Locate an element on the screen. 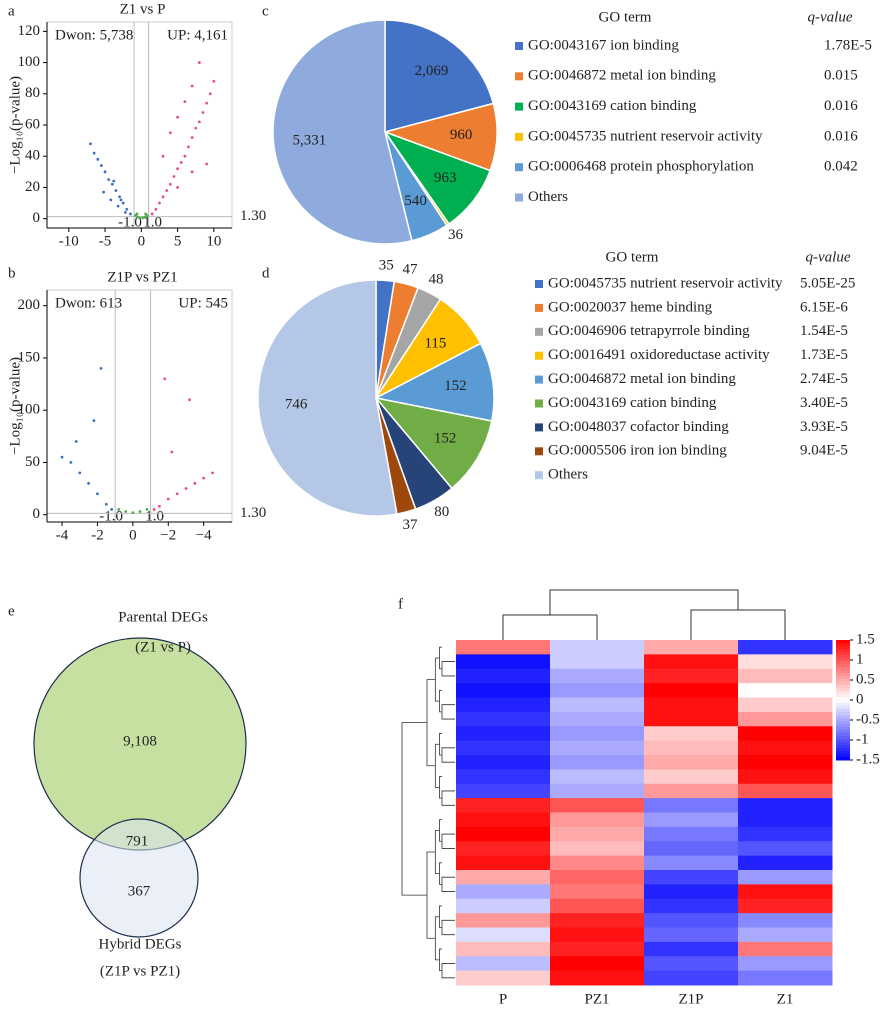 This screenshot has width=893, height=1011. threshold-label: -1.0 is located at coordinates (130, 222).